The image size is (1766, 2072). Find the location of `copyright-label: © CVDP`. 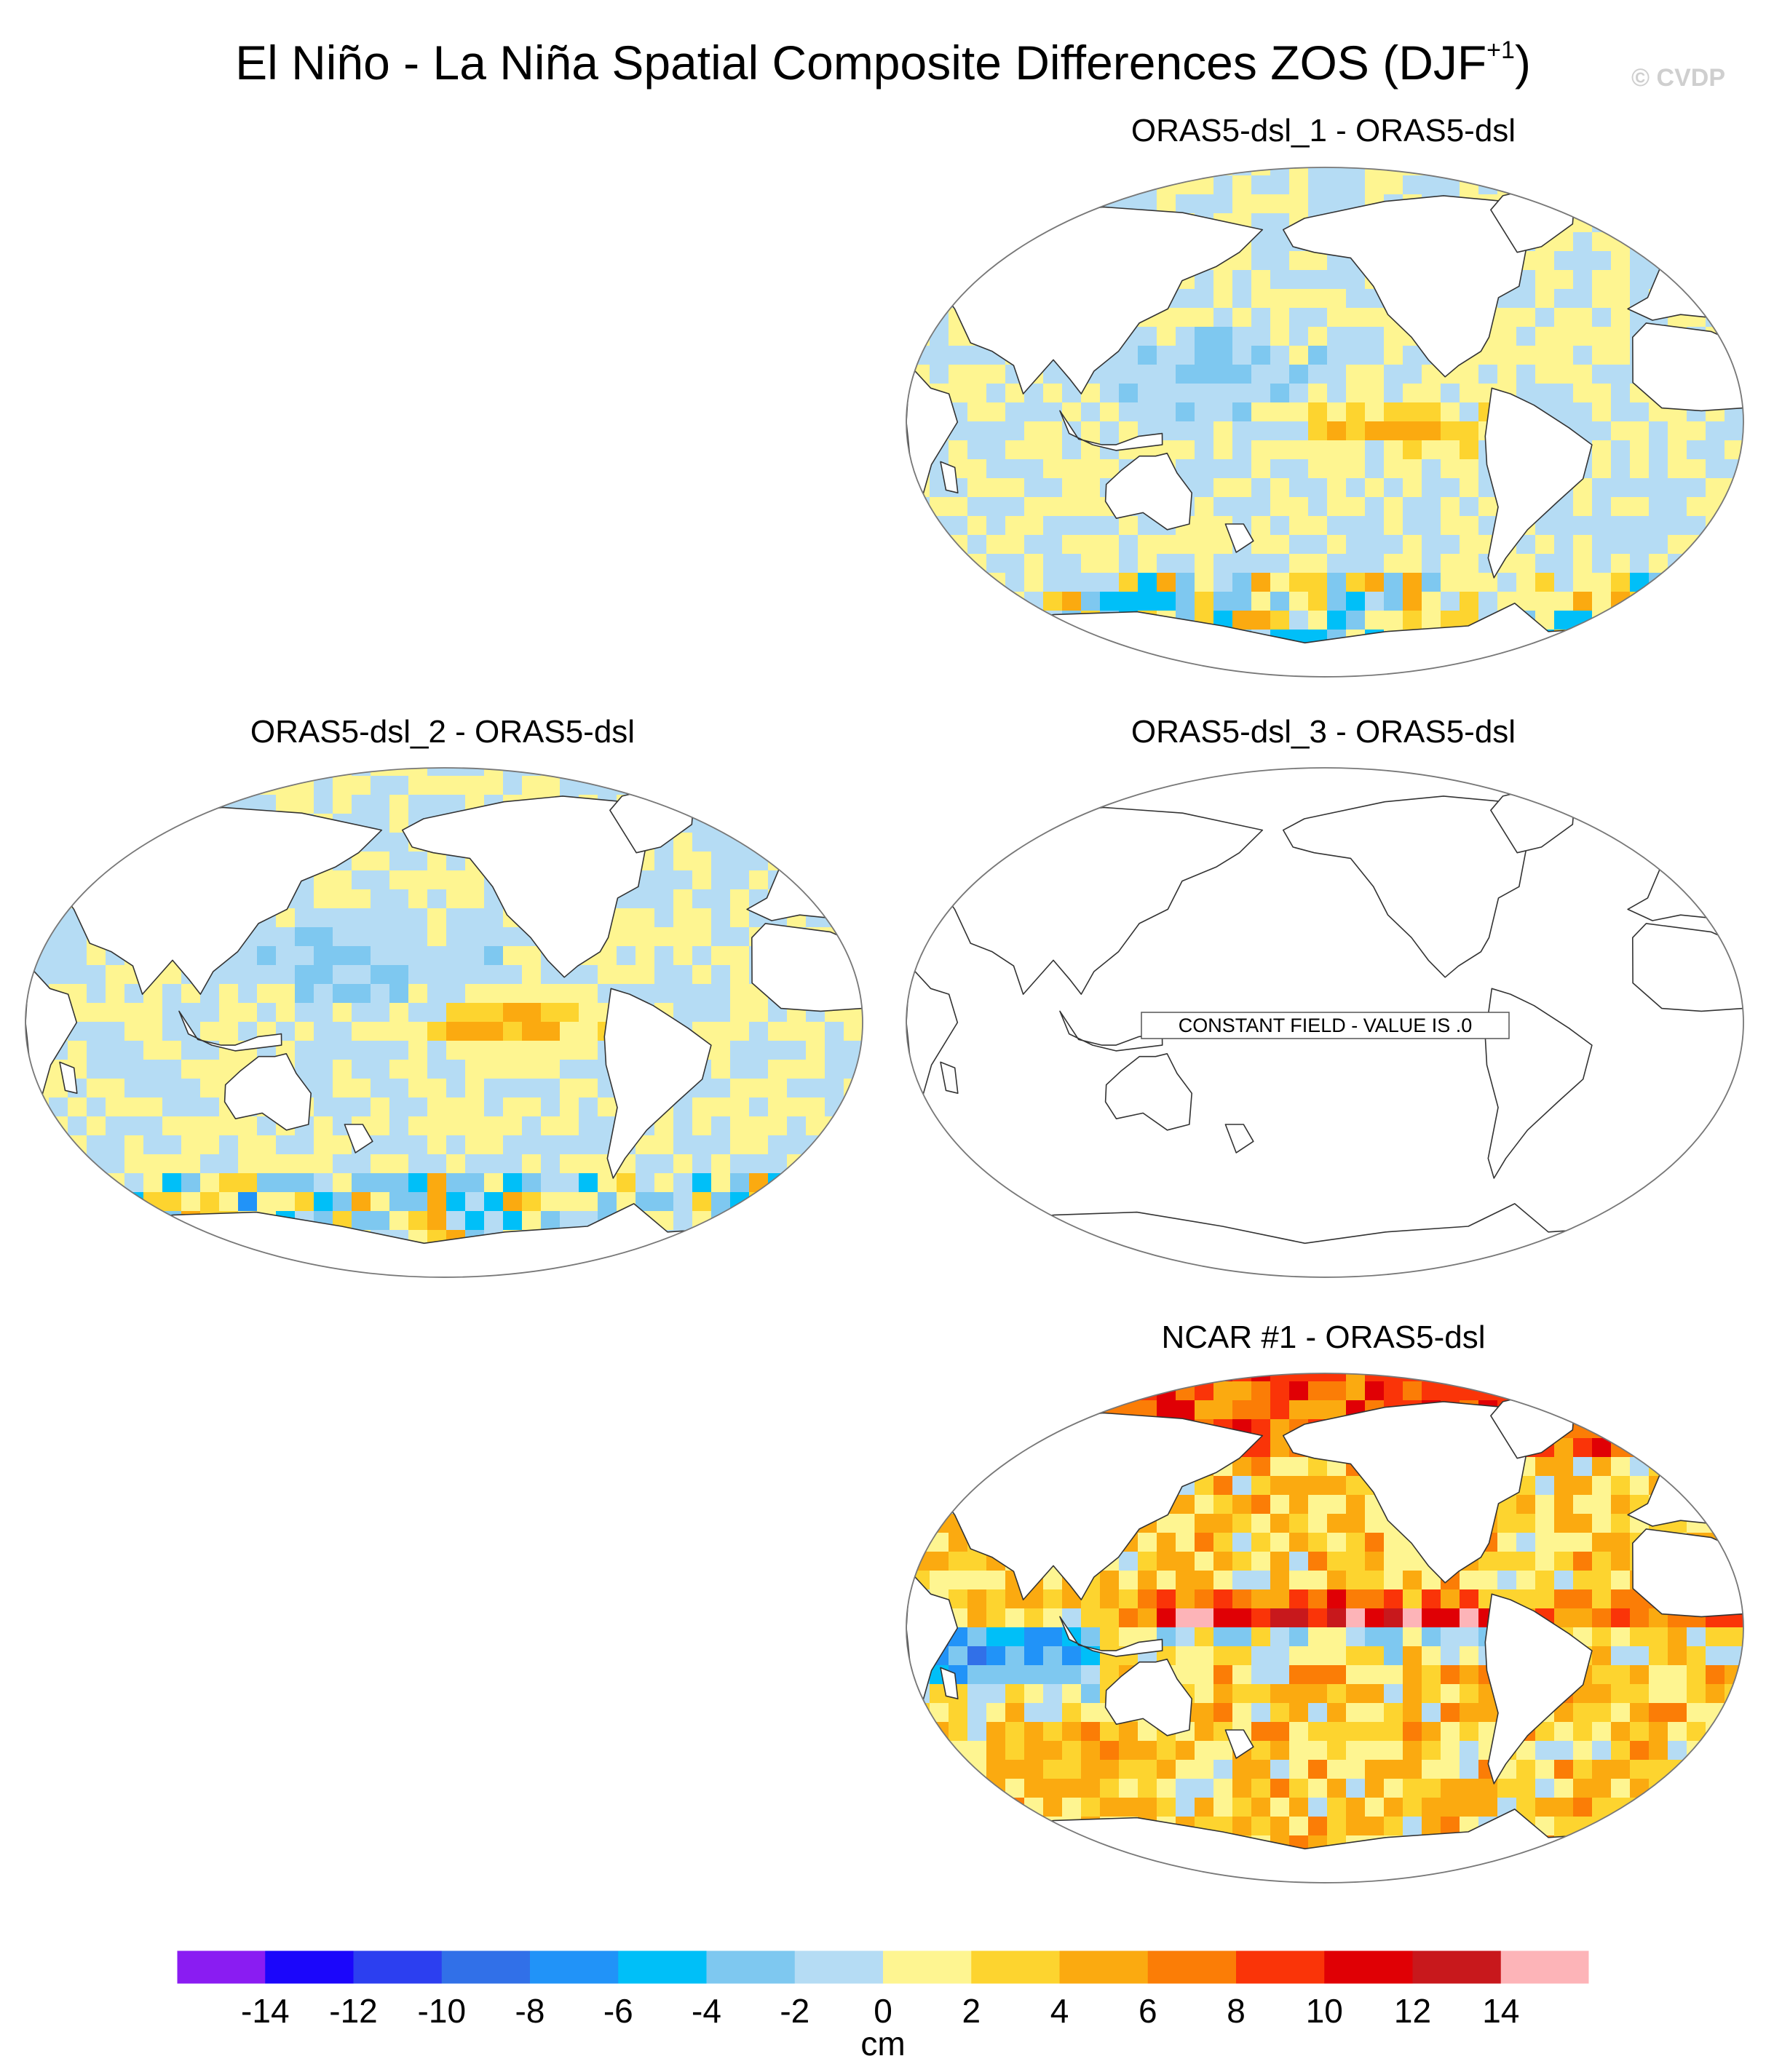

copyright-label: © CVDP is located at coordinates (1678, 78).